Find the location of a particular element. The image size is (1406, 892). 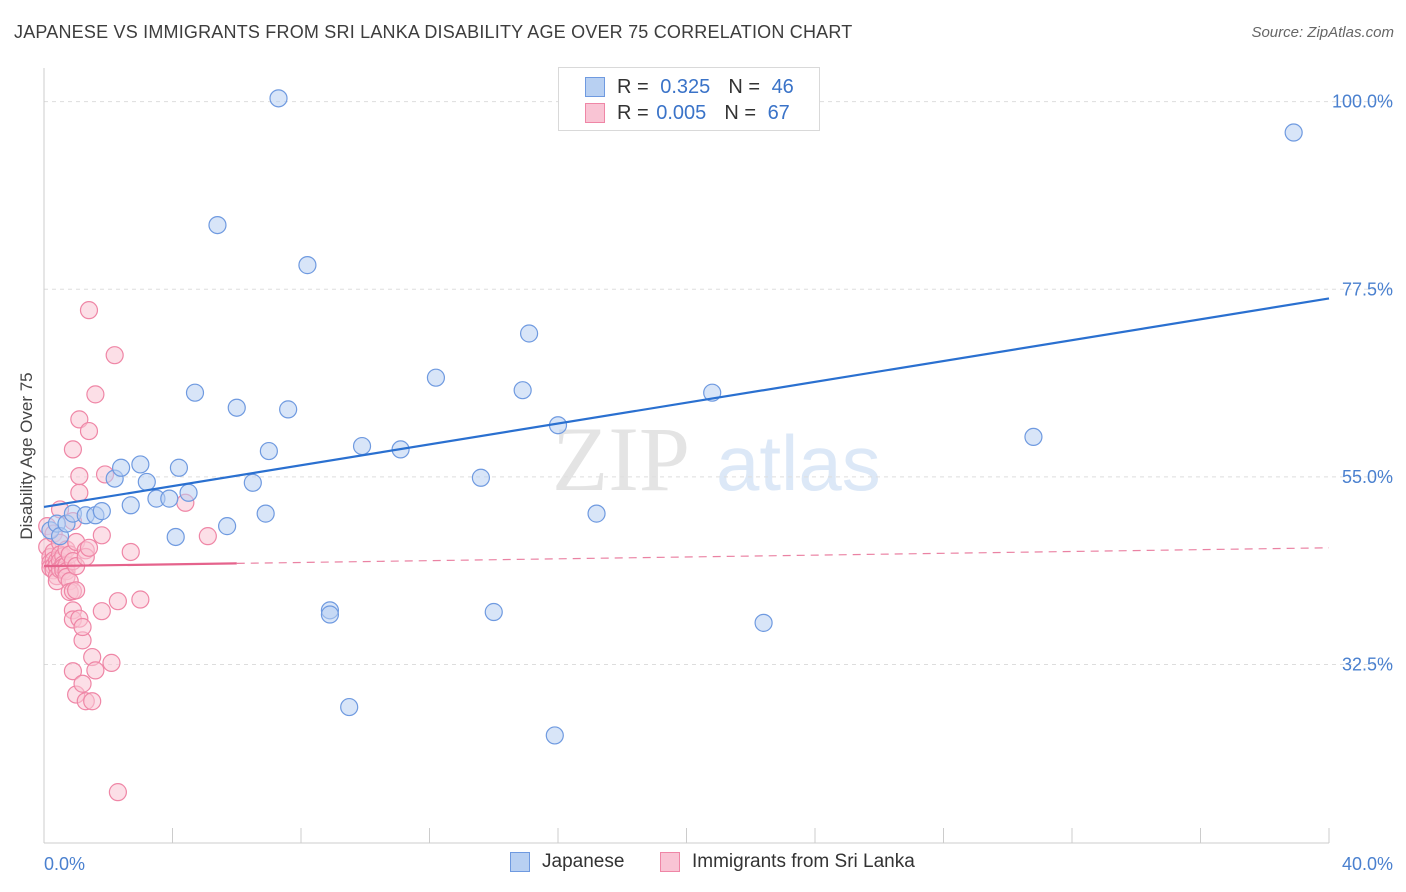

x-tick-label-max: 40.0% is located at coordinates (1367, 864).